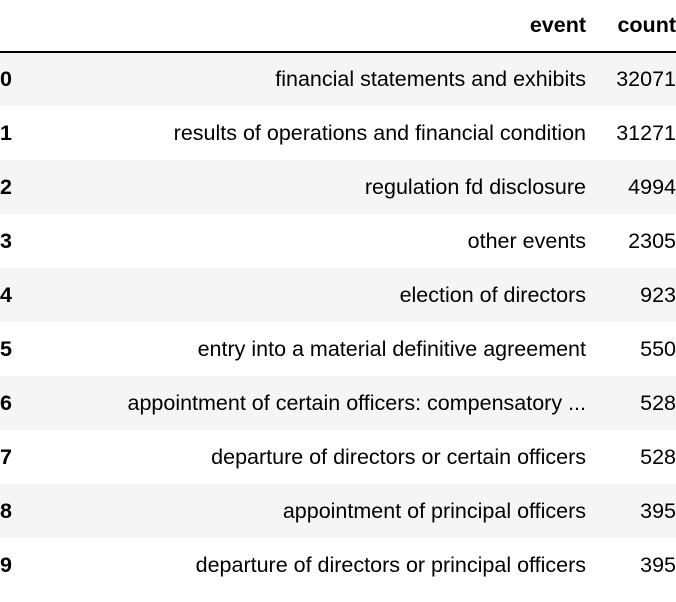 This screenshot has height=602, width=676. I want to click on index-header, so click(20, 26).